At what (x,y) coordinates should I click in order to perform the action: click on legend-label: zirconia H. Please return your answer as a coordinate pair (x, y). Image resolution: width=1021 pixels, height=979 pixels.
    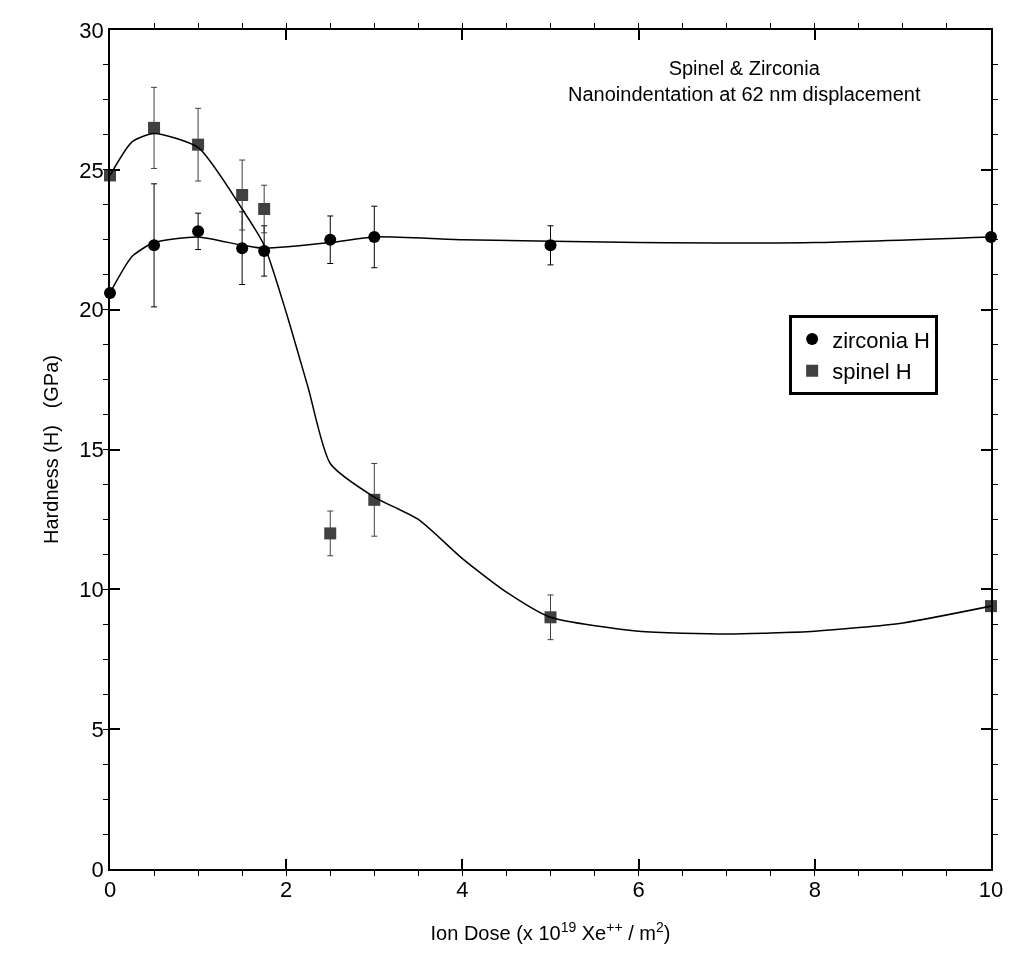
    Looking at the image, I should click on (881, 340).